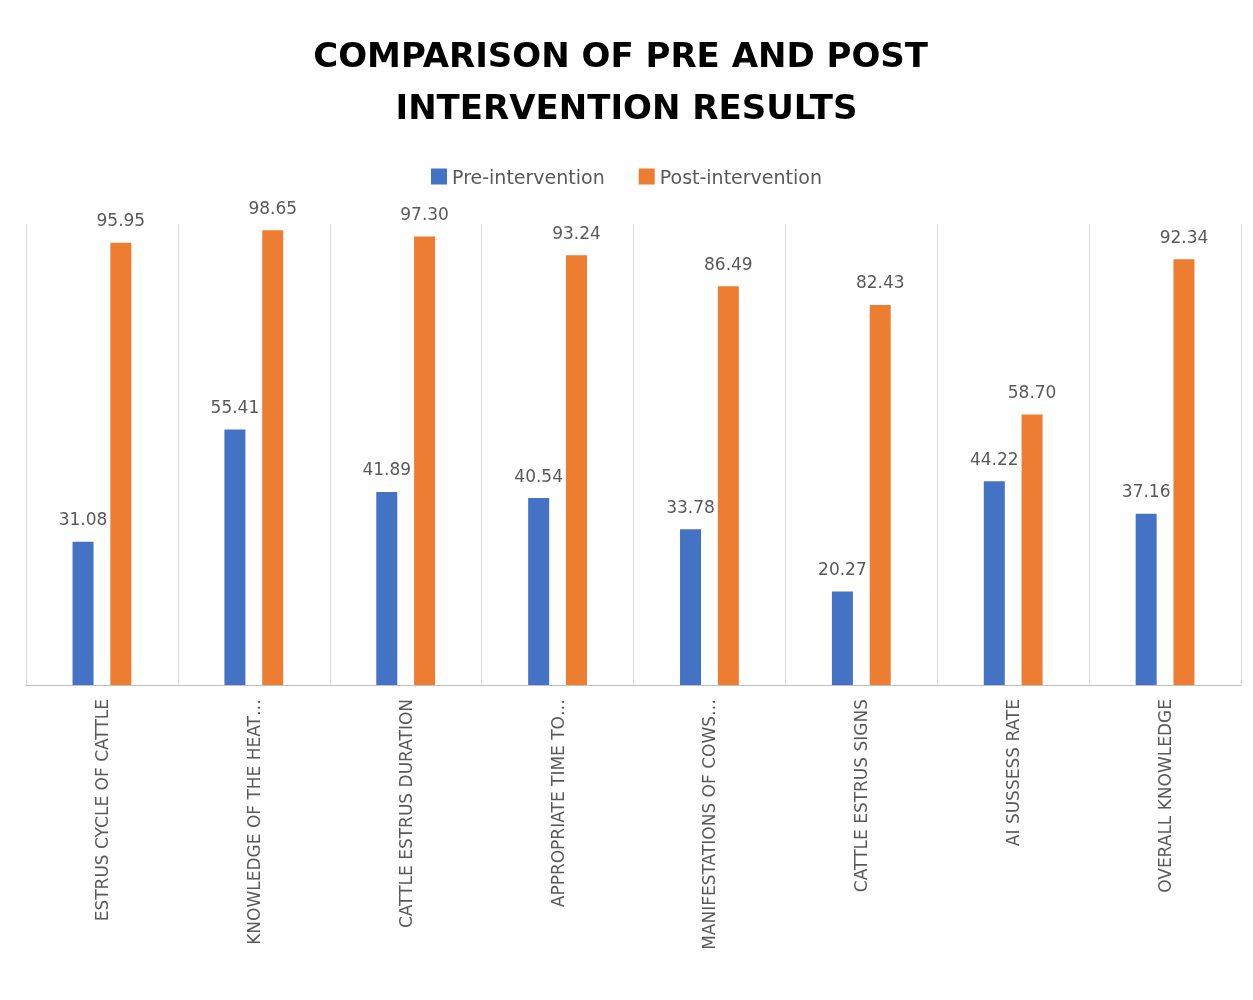  What do you see at coordinates (1165, 796) in the screenshot?
I see `x-tick-label: OVERALL KNOWLEDGE` at bounding box center [1165, 796].